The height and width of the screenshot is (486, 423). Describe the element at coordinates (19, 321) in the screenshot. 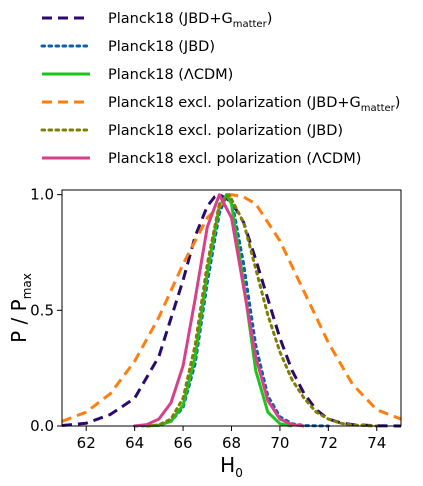

I see `y-axis-label-main: P / P` at that location.